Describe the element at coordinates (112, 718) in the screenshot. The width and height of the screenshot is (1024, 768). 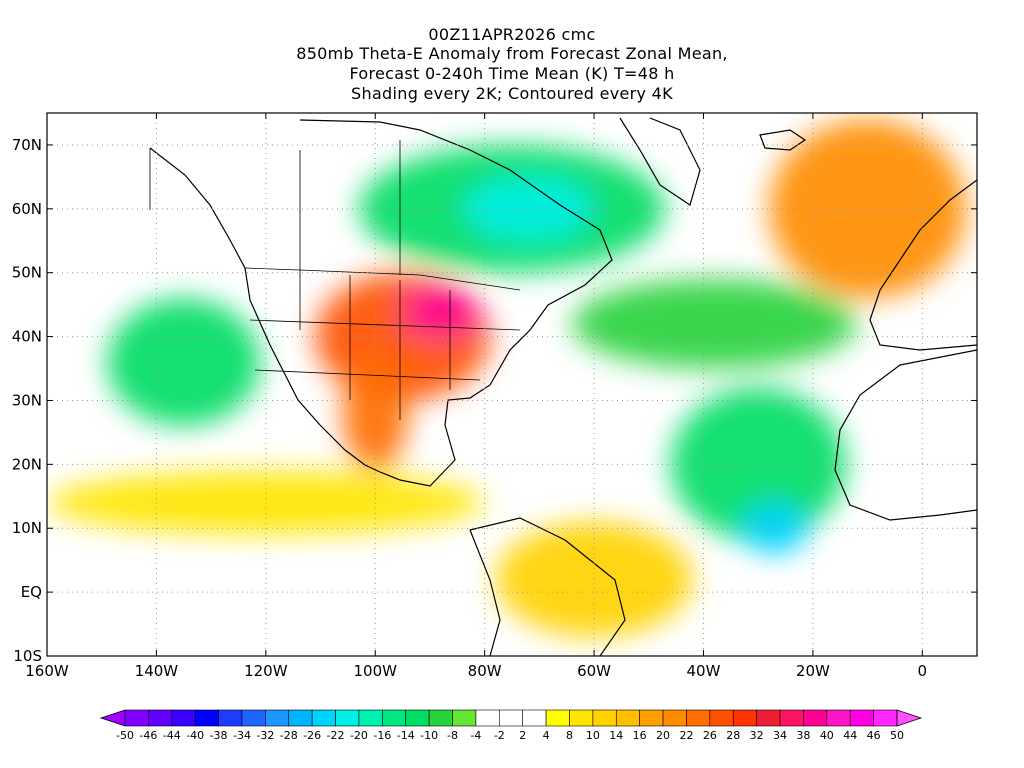
I see `colorbar-under-arrow` at that location.